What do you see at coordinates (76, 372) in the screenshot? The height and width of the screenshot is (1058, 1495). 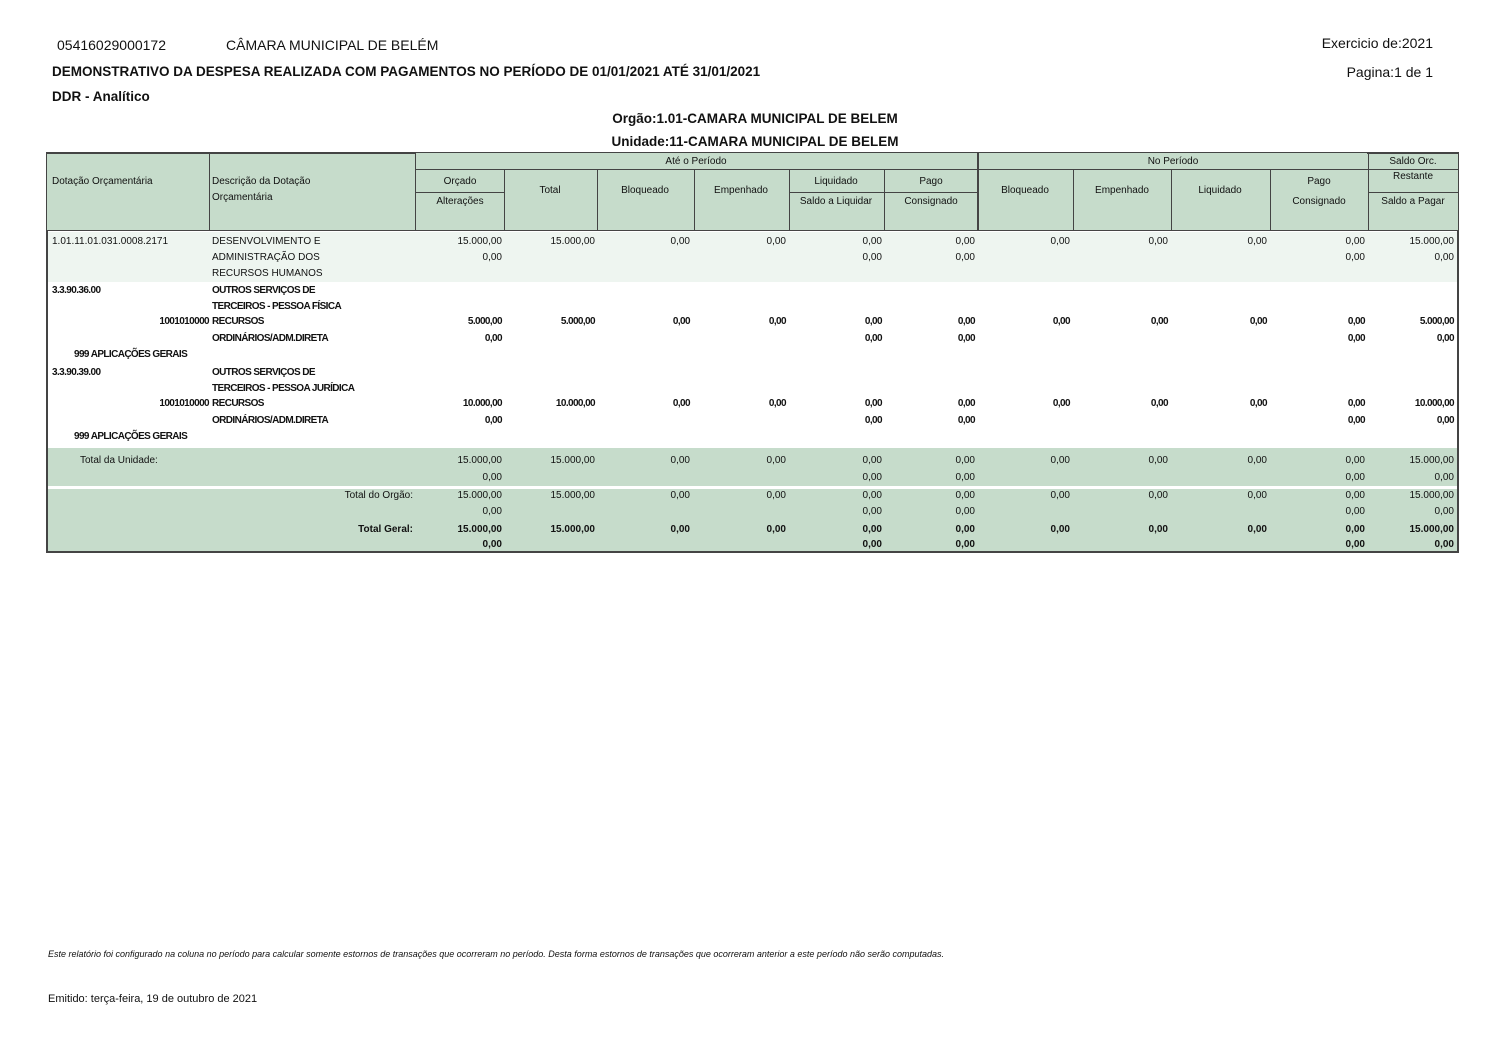 I see `natureza-code: 3.3.90.39.00` at bounding box center [76, 372].